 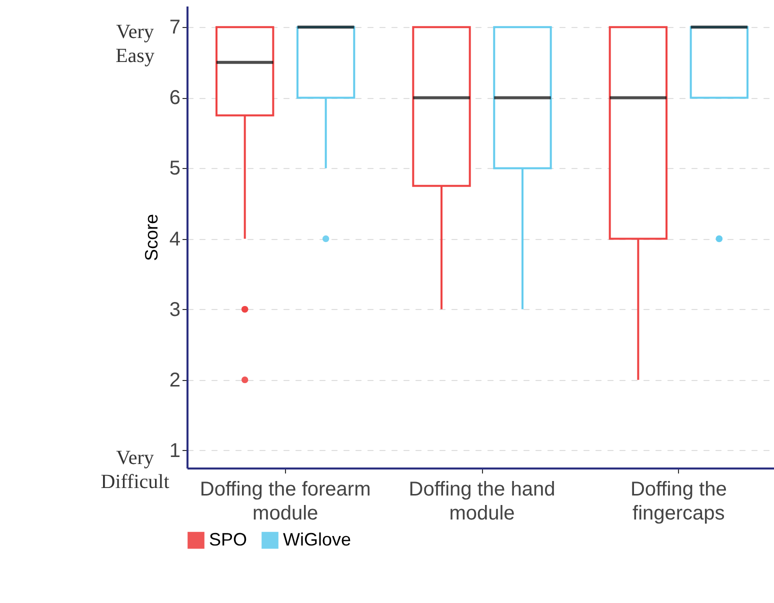 What do you see at coordinates (174, 380) in the screenshot?
I see `y-tick-label: 2` at bounding box center [174, 380].